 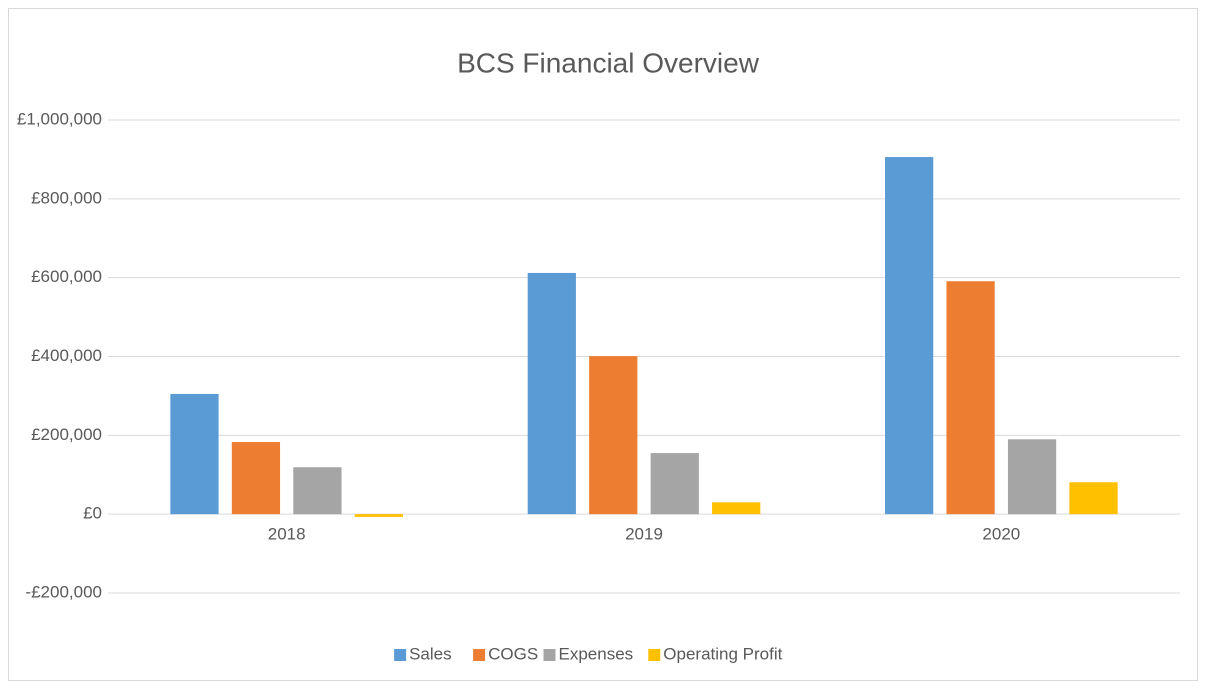 I want to click on y-tick-label: £400,000, so click(x=66, y=355).